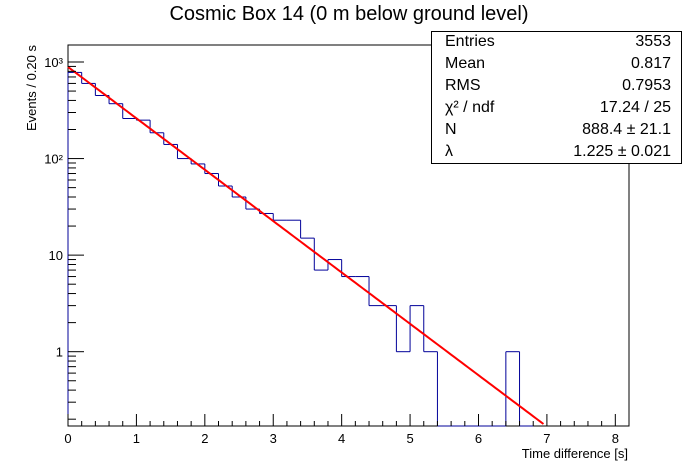 The height and width of the screenshot is (473, 698). What do you see at coordinates (575, 453) in the screenshot?
I see `x-axis-label: Time difference [s]` at bounding box center [575, 453].